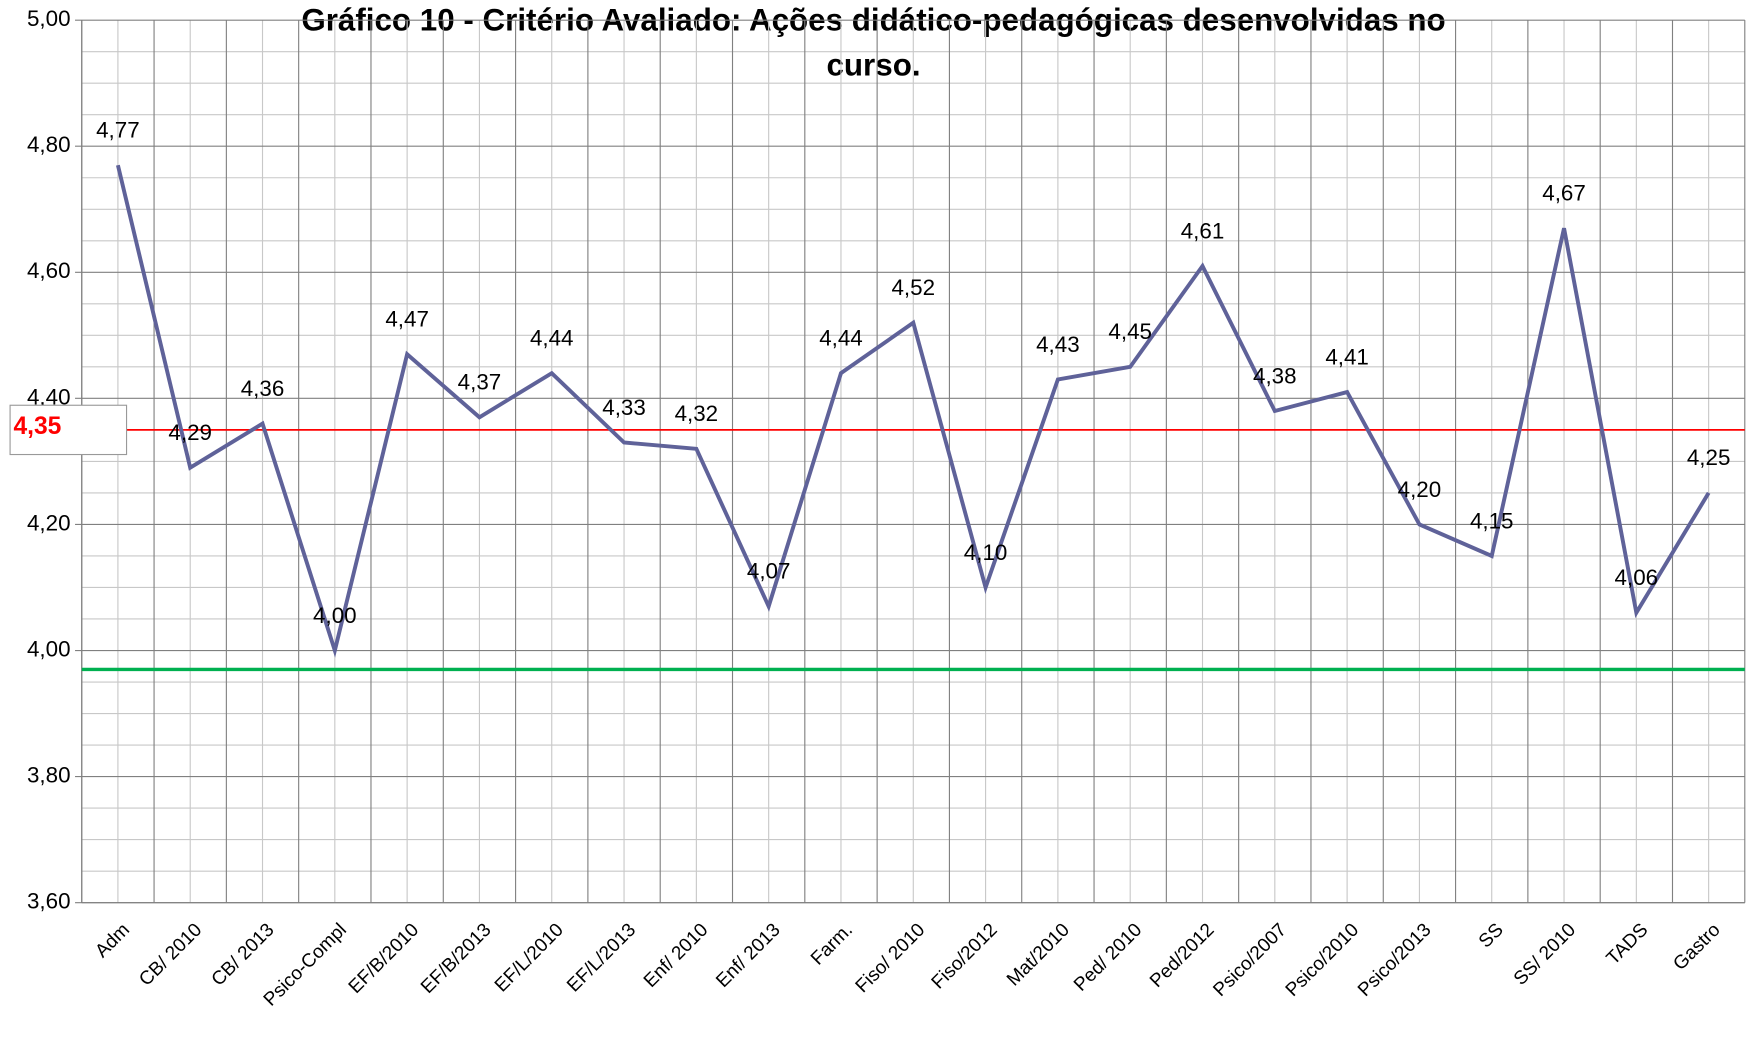 This screenshot has height=1046, width=1756. What do you see at coordinates (1545, 955) in the screenshot?
I see `x-tick-label: SS/ 2010` at bounding box center [1545, 955].